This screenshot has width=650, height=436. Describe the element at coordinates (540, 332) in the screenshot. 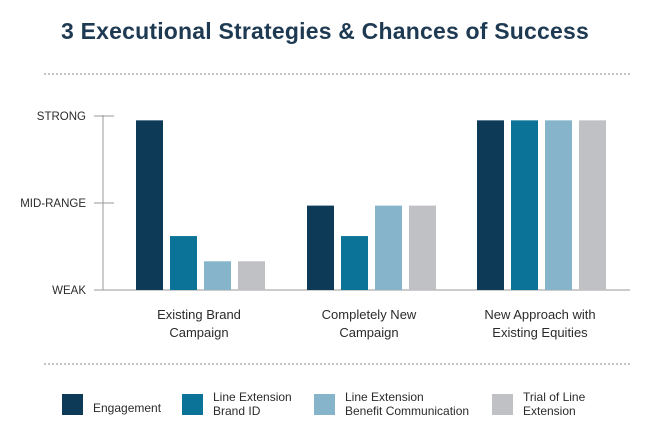

I see `category-label: Existing Equities` at that location.